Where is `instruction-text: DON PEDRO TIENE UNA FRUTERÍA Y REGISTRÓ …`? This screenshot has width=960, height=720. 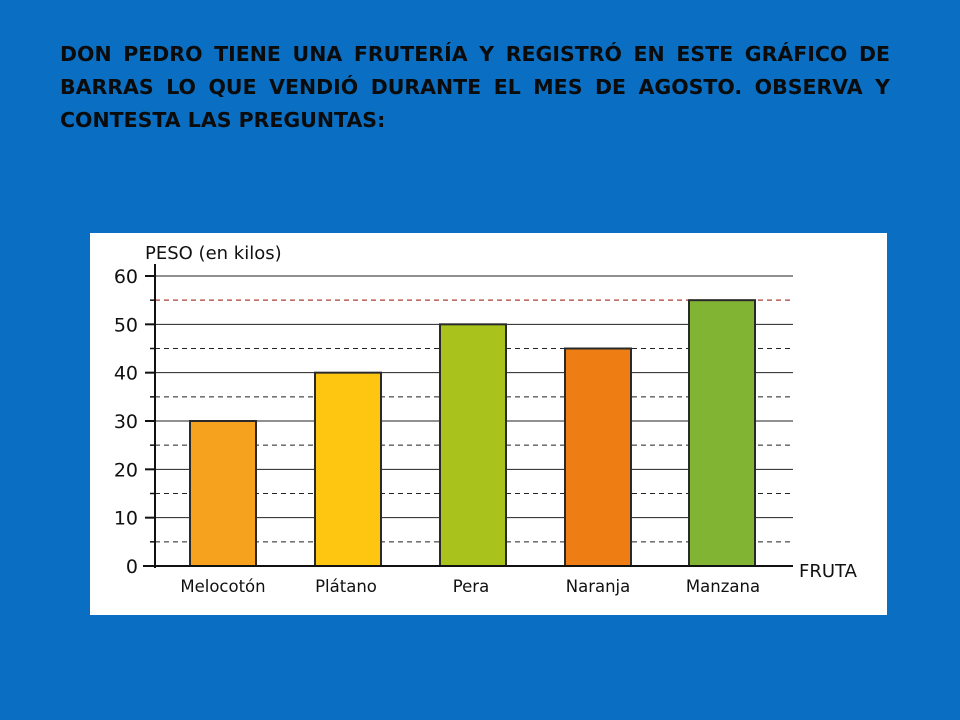
instruction-text: DON PEDRO TIENE UNA FRUTERÍA Y REGISTRÓ … is located at coordinates (475, 87).